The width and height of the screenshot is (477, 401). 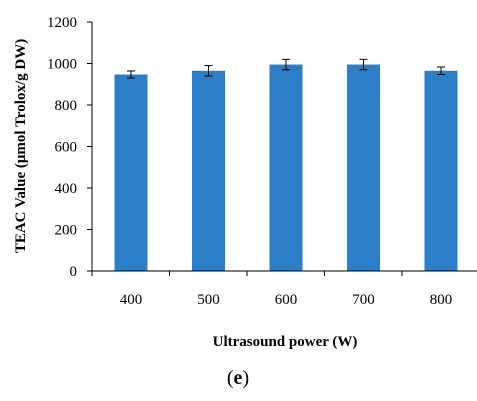 I want to click on y-tick-label-0: 0, so click(x=74, y=272).